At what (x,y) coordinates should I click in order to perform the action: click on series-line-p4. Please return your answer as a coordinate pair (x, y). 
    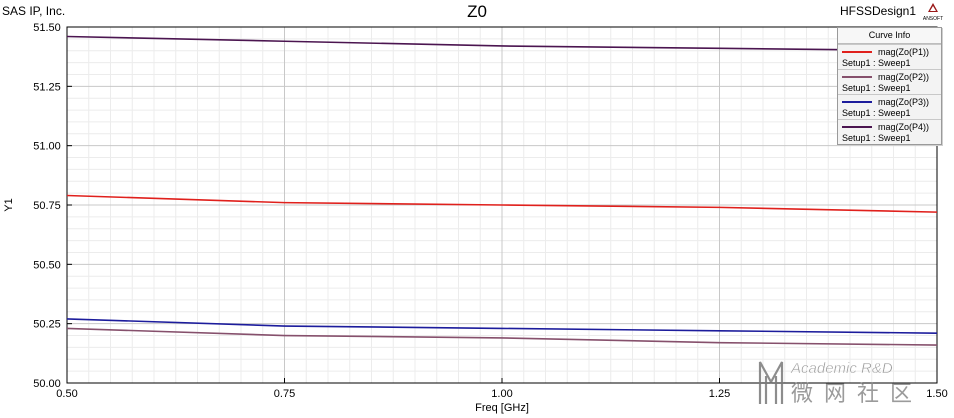
    Looking at the image, I should click on (502, 43).